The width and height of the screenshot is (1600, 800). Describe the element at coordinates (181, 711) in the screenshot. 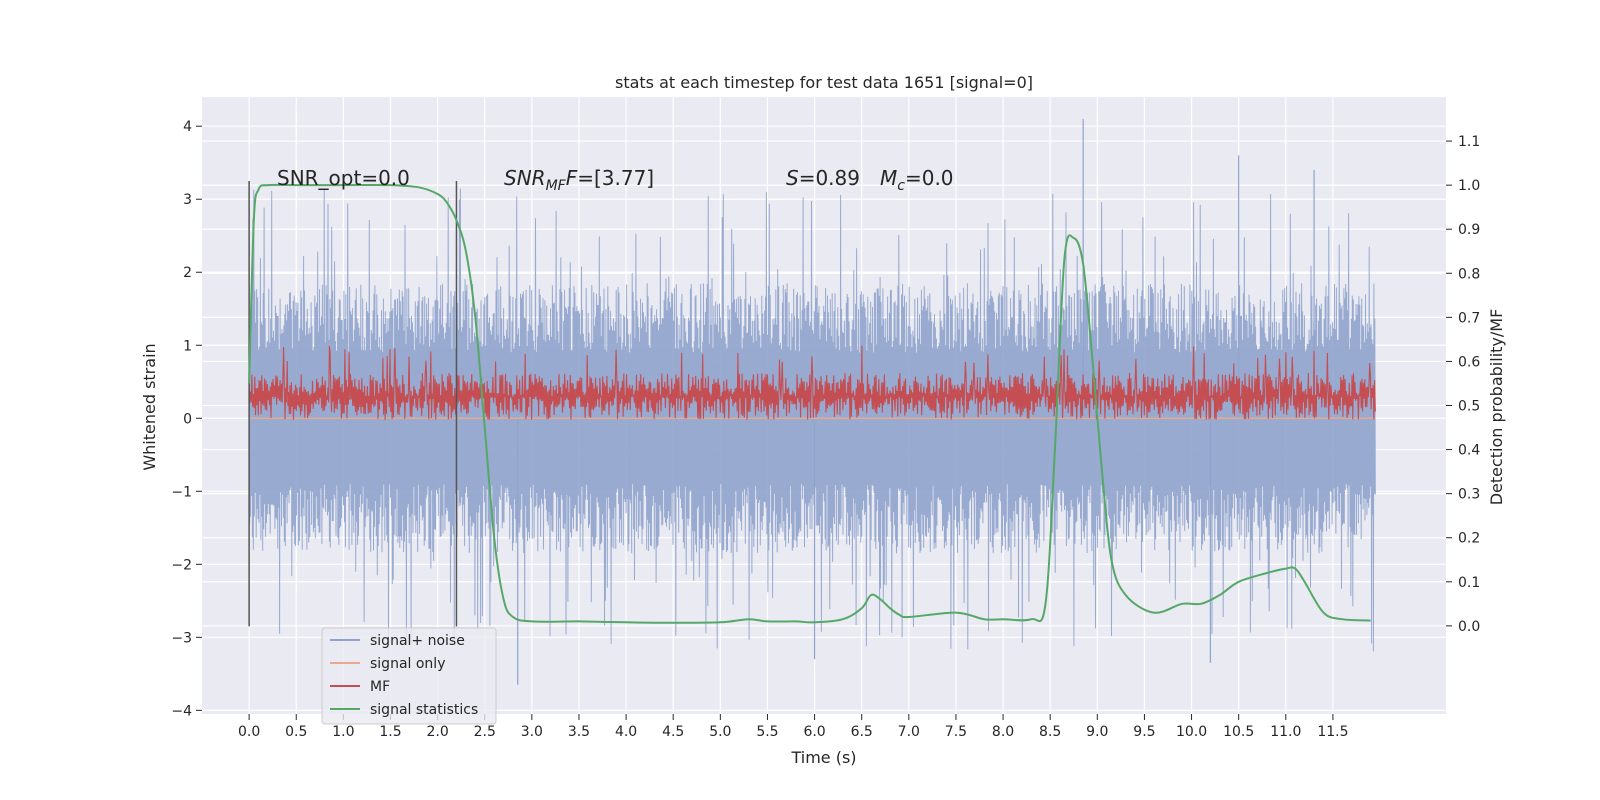

I see `y-tick-label: −4` at that location.